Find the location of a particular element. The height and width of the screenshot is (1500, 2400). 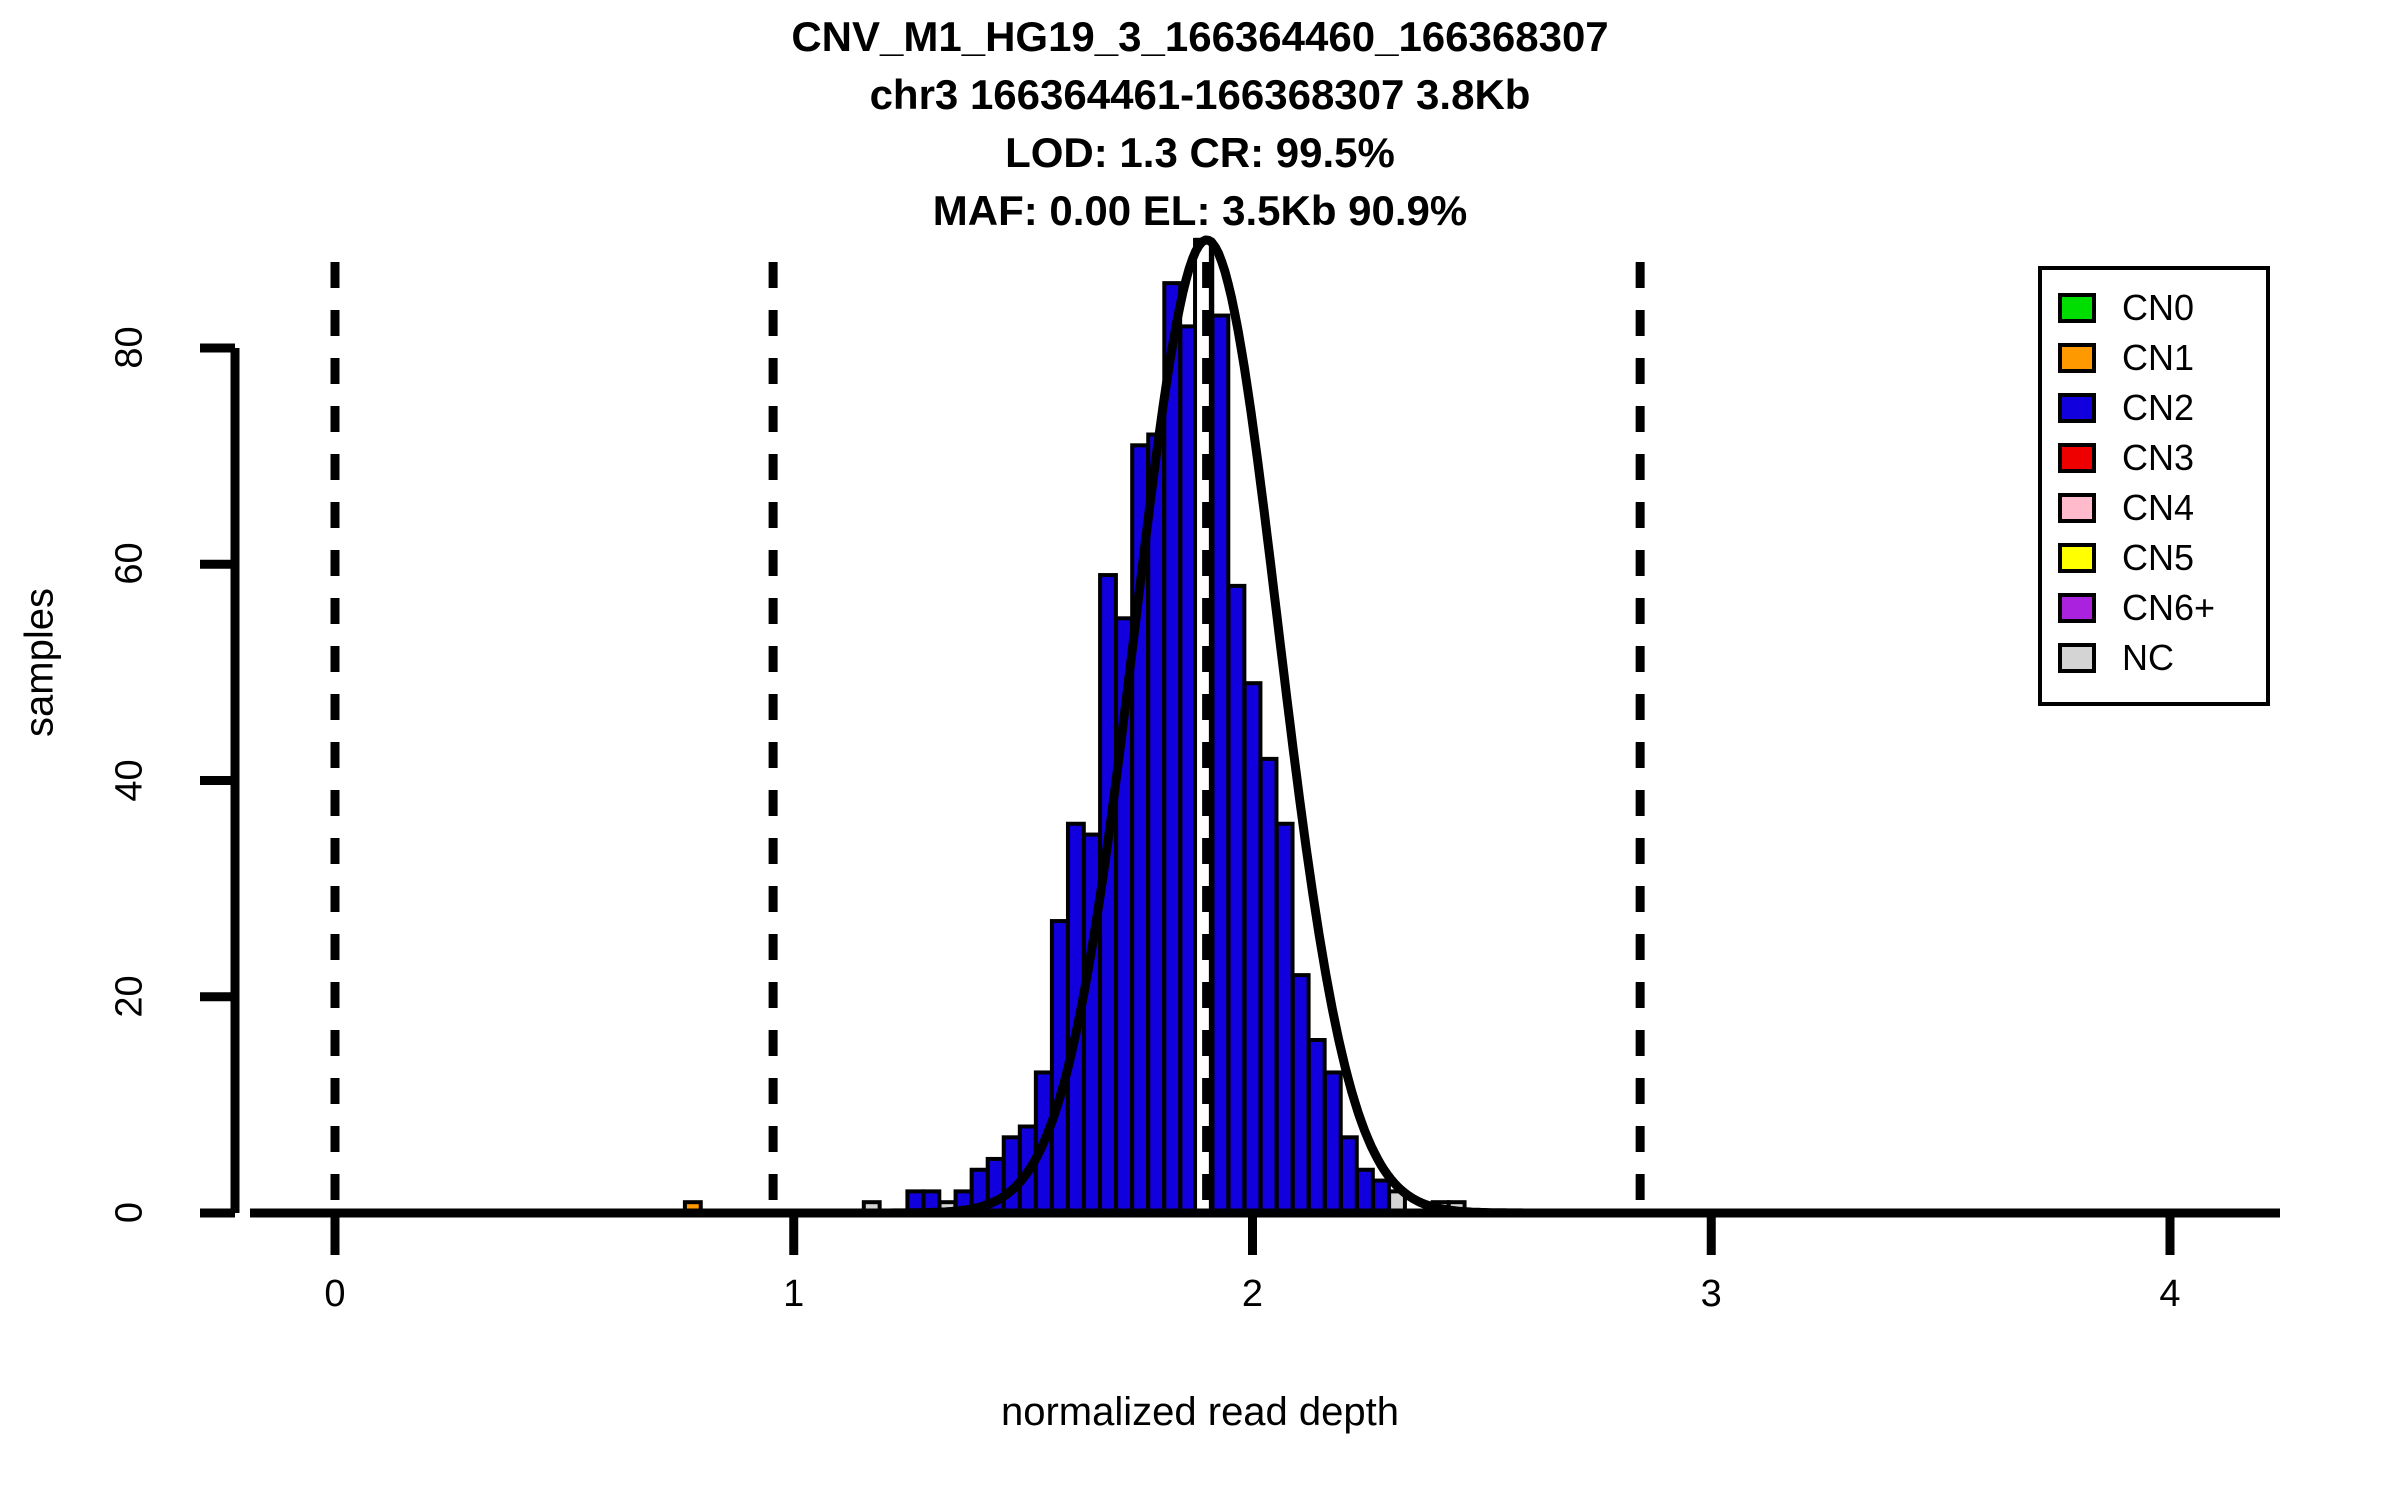

legend-item-cn1: CN1 is located at coordinates (2126, 358).